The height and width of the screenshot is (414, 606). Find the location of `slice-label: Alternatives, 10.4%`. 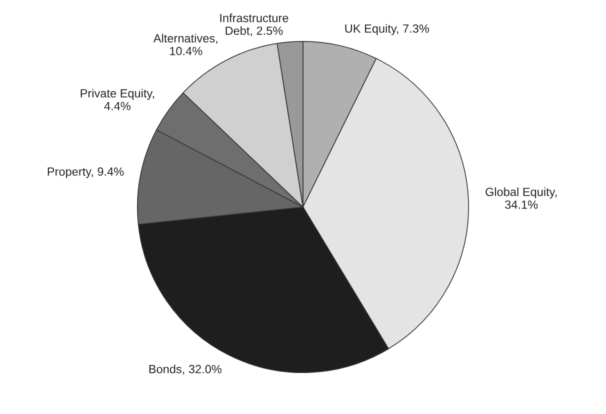

slice-label: Alternatives, 10.4% is located at coordinates (185, 45).